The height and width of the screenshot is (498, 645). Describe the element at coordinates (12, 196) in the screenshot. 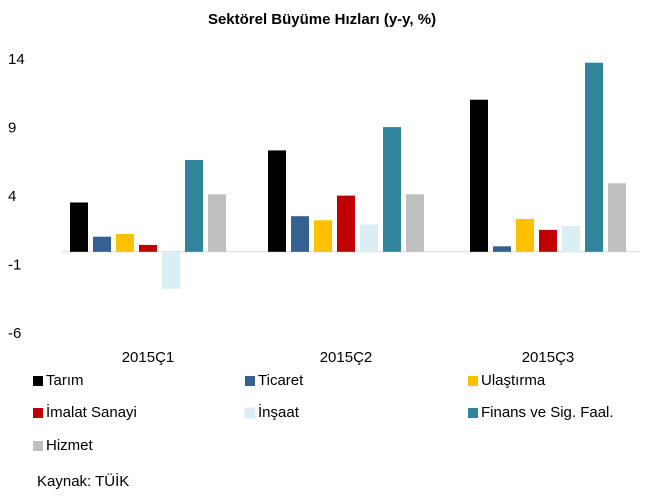

I see `y-tick-label: 4` at that location.